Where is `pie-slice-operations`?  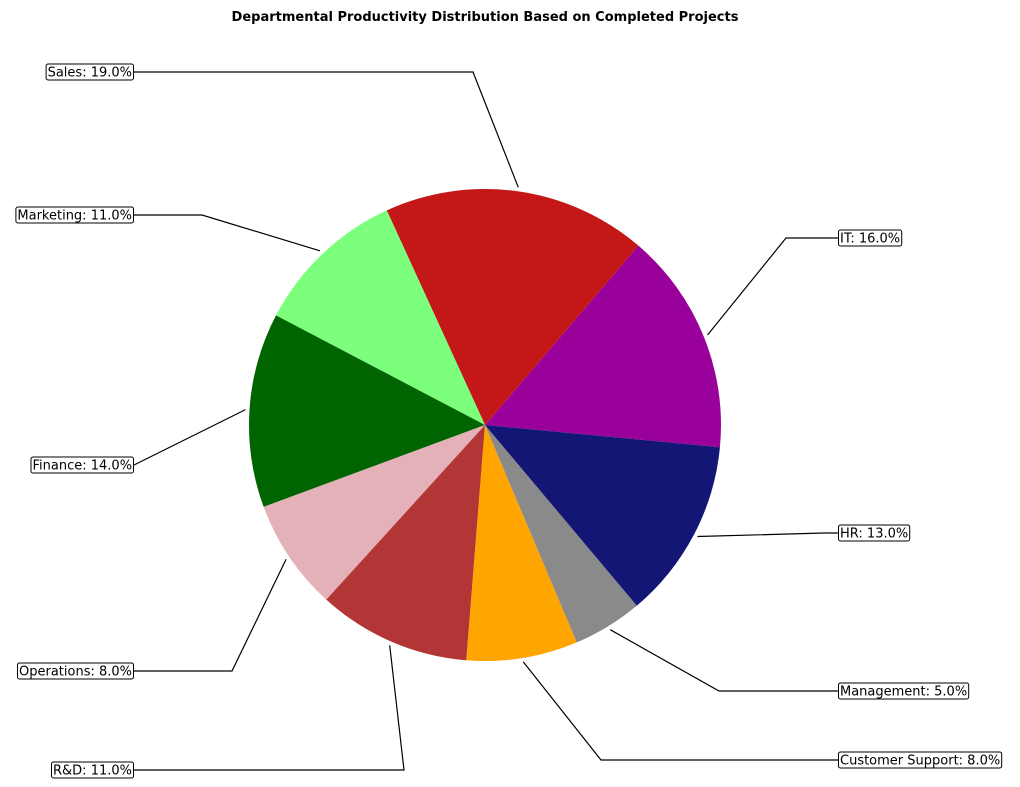
pie-slice-operations is located at coordinates (374, 512).